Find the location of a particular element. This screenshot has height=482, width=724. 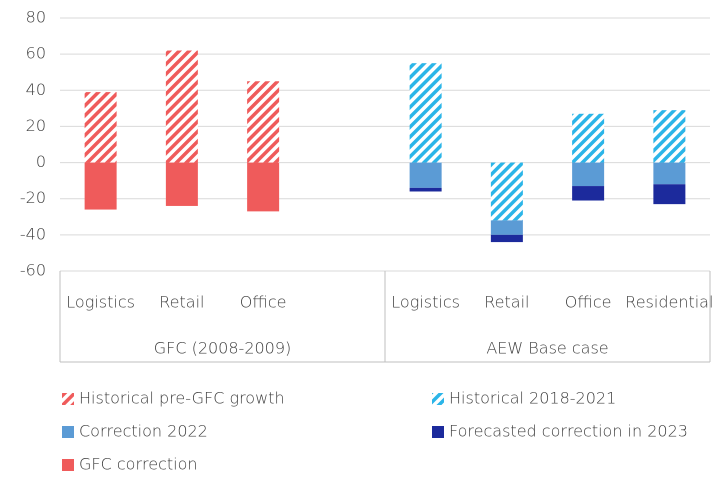

y-tick-label: -20 is located at coordinates (33, 197).